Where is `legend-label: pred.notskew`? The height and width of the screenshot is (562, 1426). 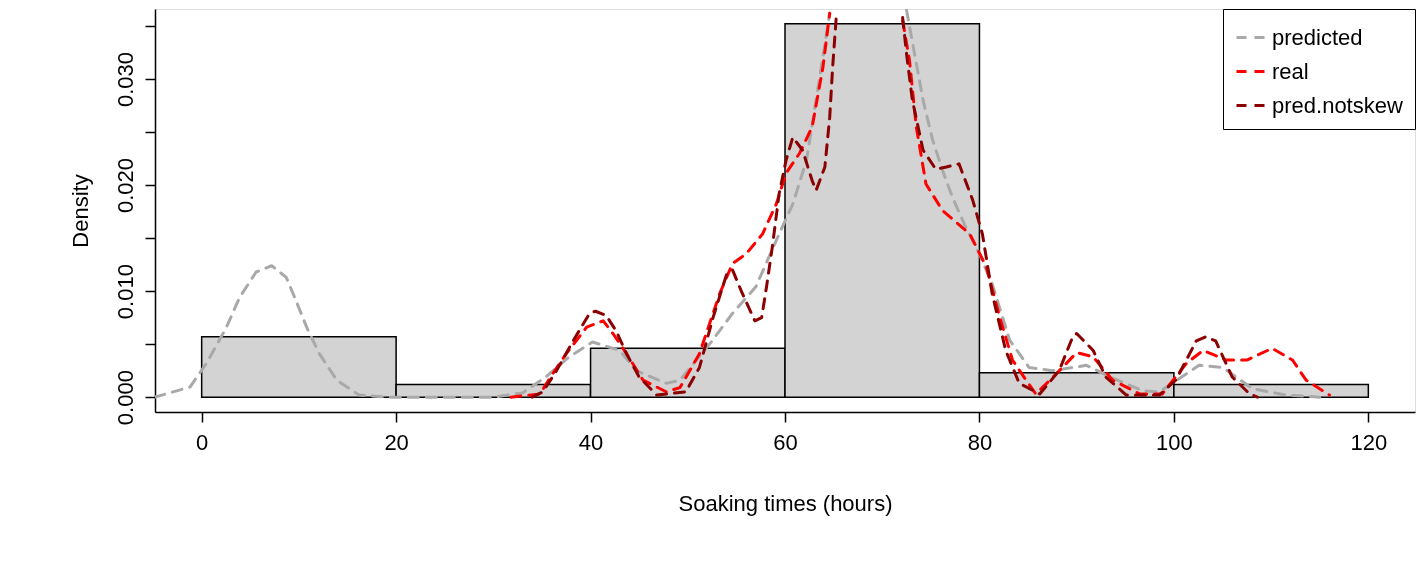 legend-label: pred.notskew is located at coordinates (1337, 105).